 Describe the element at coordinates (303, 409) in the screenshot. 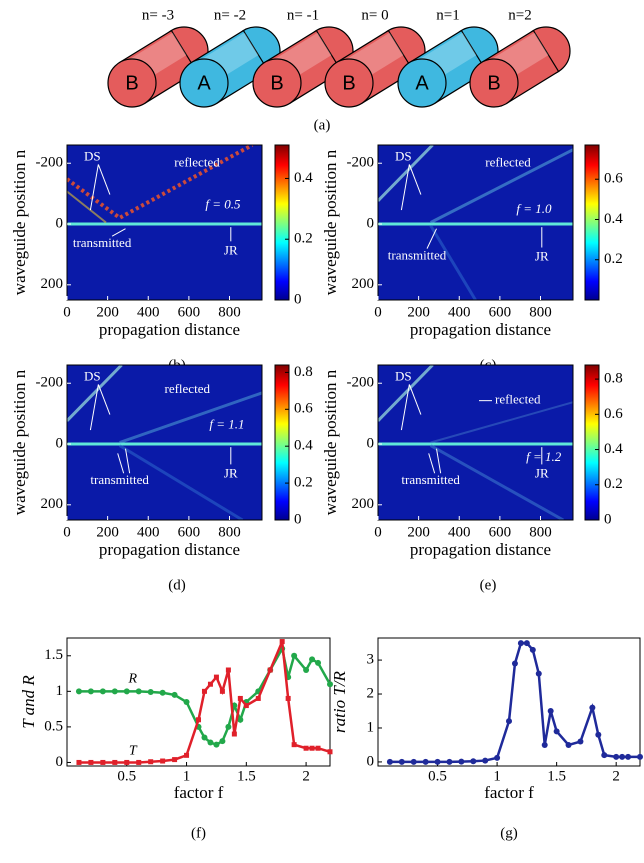

I see `colorbar-tick-label: 0.6` at that location.